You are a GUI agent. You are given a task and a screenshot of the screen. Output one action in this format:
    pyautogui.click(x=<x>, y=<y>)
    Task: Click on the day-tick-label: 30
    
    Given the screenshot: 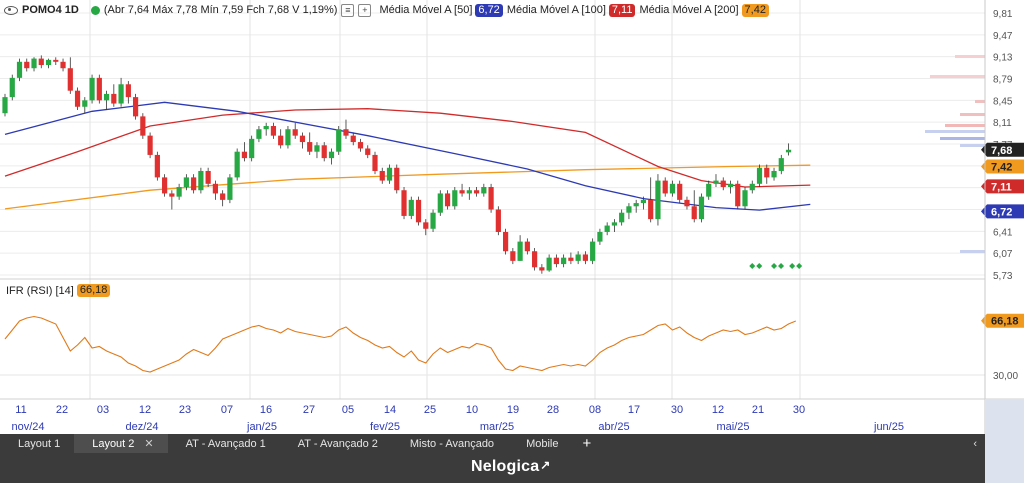 What is the action you would take?
    pyautogui.click(x=677, y=410)
    